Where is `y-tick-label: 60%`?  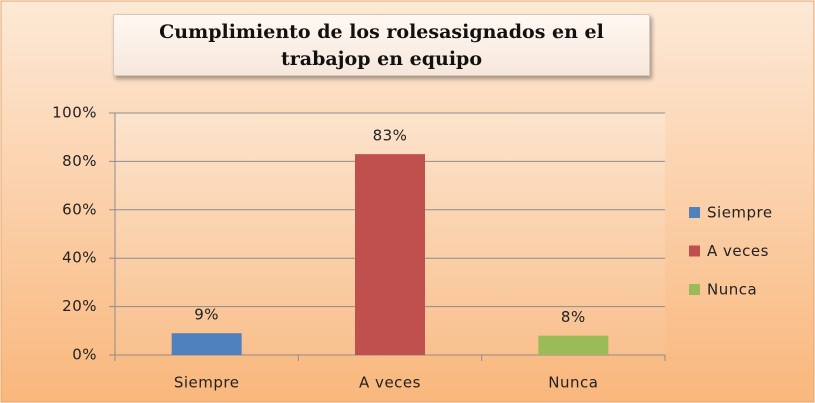
y-tick-label: 60% is located at coordinates (79, 209).